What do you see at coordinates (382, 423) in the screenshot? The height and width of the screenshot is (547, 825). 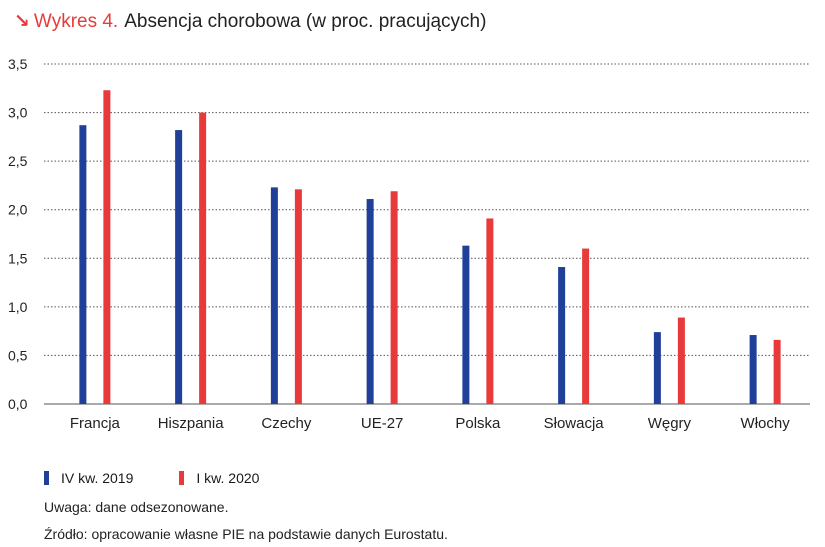 I see `x-tick-label: UE-27` at bounding box center [382, 423].